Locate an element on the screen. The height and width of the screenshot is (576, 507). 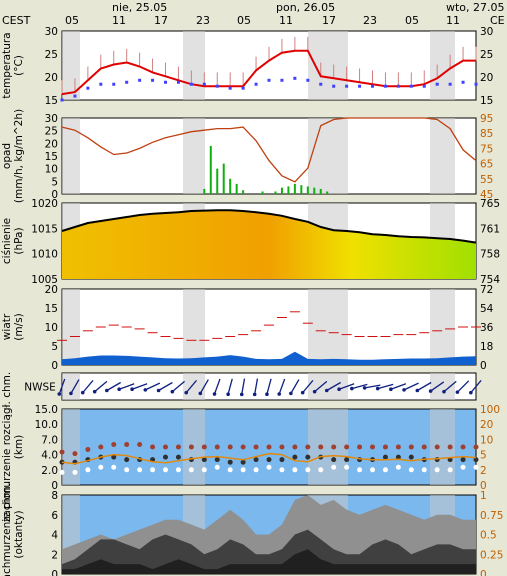
y-tick-label: 2 is located at coordinates (54, 555).